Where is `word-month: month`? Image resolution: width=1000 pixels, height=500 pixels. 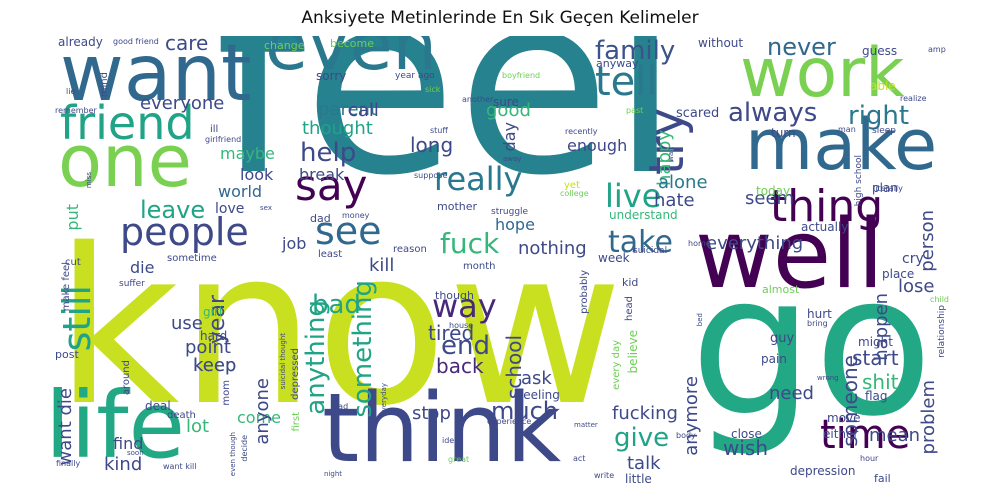
word-month: month is located at coordinates (479, 266).